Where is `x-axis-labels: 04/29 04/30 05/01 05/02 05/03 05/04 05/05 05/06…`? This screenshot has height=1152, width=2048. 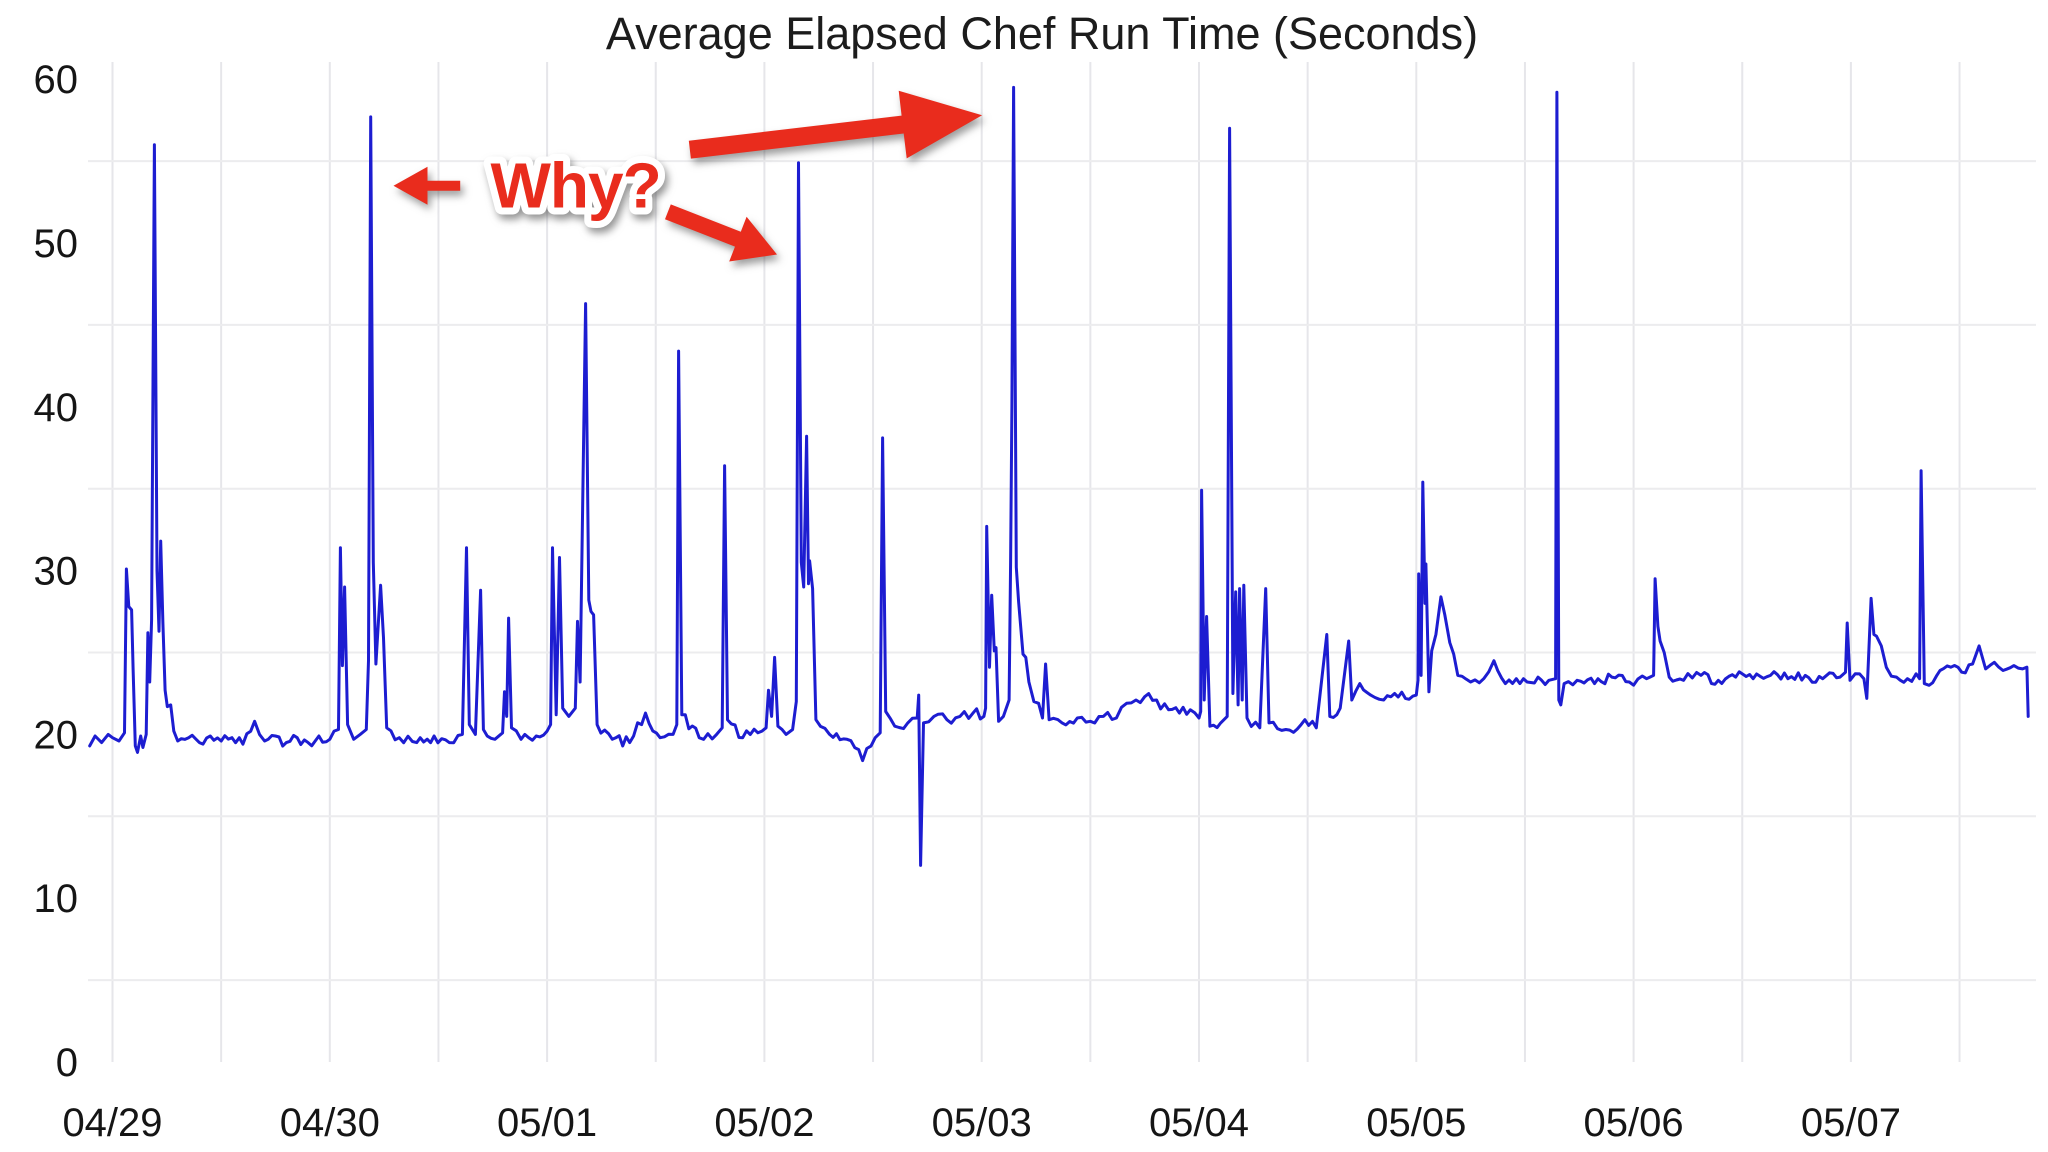 x-axis-labels: 04/29 04/30 05/01 05/02 05/03 05/04 05/05 05/06… is located at coordinates (981, 1123).